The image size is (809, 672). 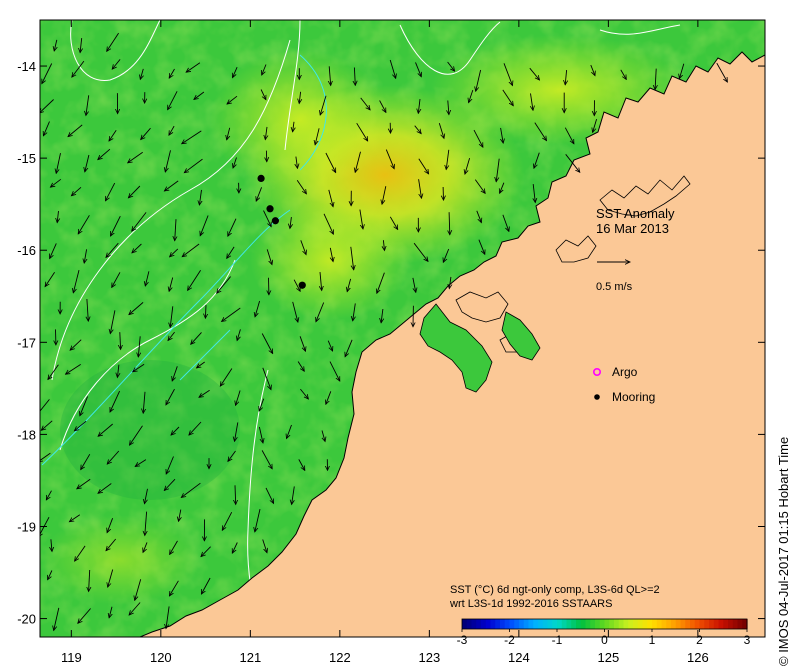 What do you see at coordinates (26, 250) in the screenshot?
I see `lat-tick-label: -16` at bounding box center [26, 250].